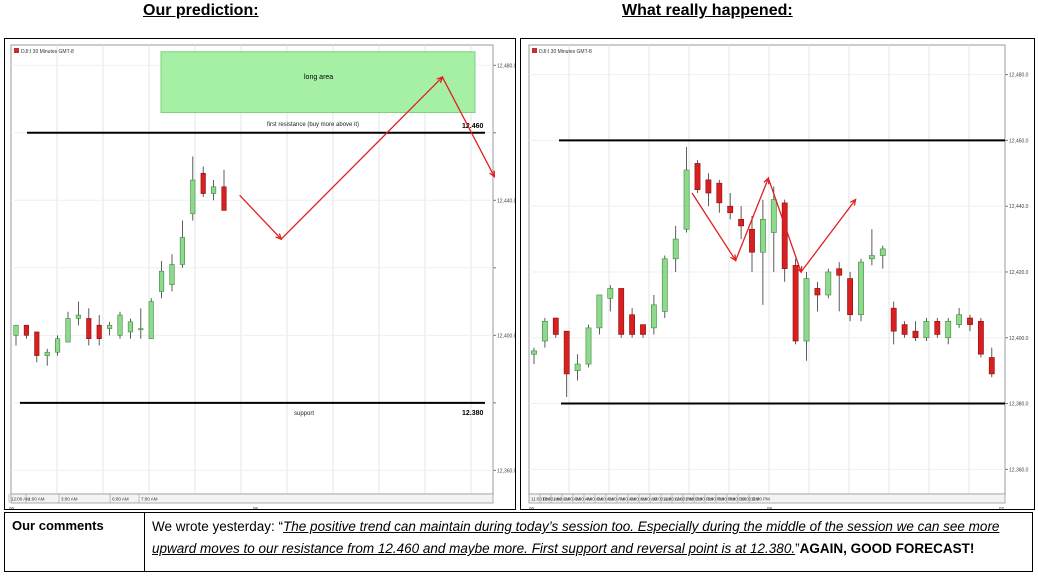 Image resolution: width=1038 pixels, height=585 pixels. What do you see at coordinates (704, 499) in the screenshot?
I see `x-tick-label: 2:00 PM` at bounding box center [704, 499].